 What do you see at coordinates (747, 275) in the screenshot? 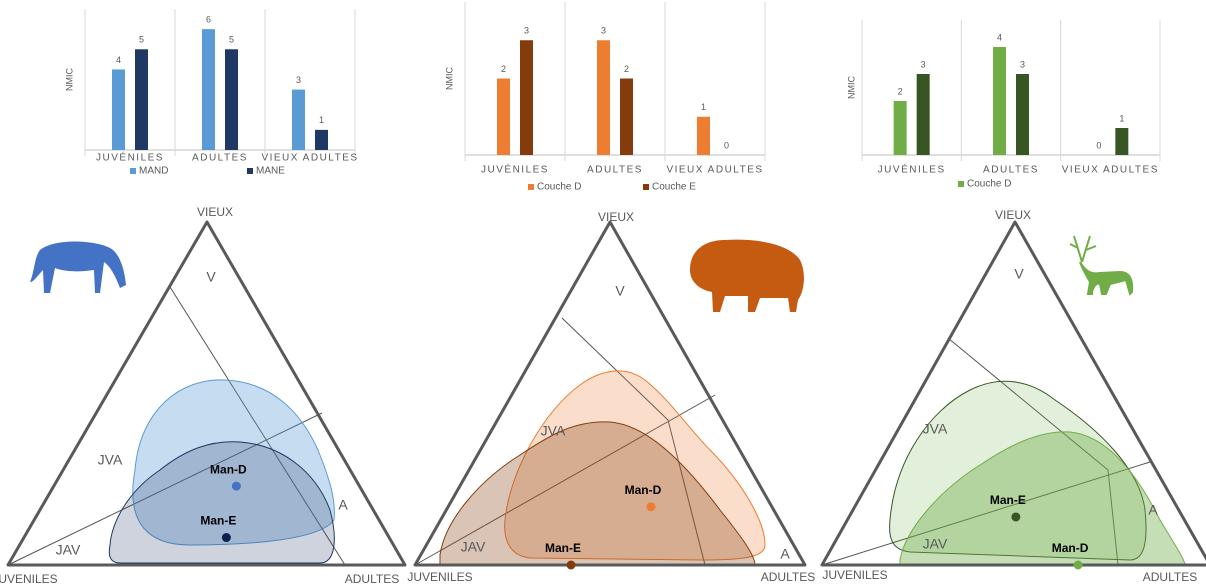
I see `bison-icon` at bounding box center [747, 275].